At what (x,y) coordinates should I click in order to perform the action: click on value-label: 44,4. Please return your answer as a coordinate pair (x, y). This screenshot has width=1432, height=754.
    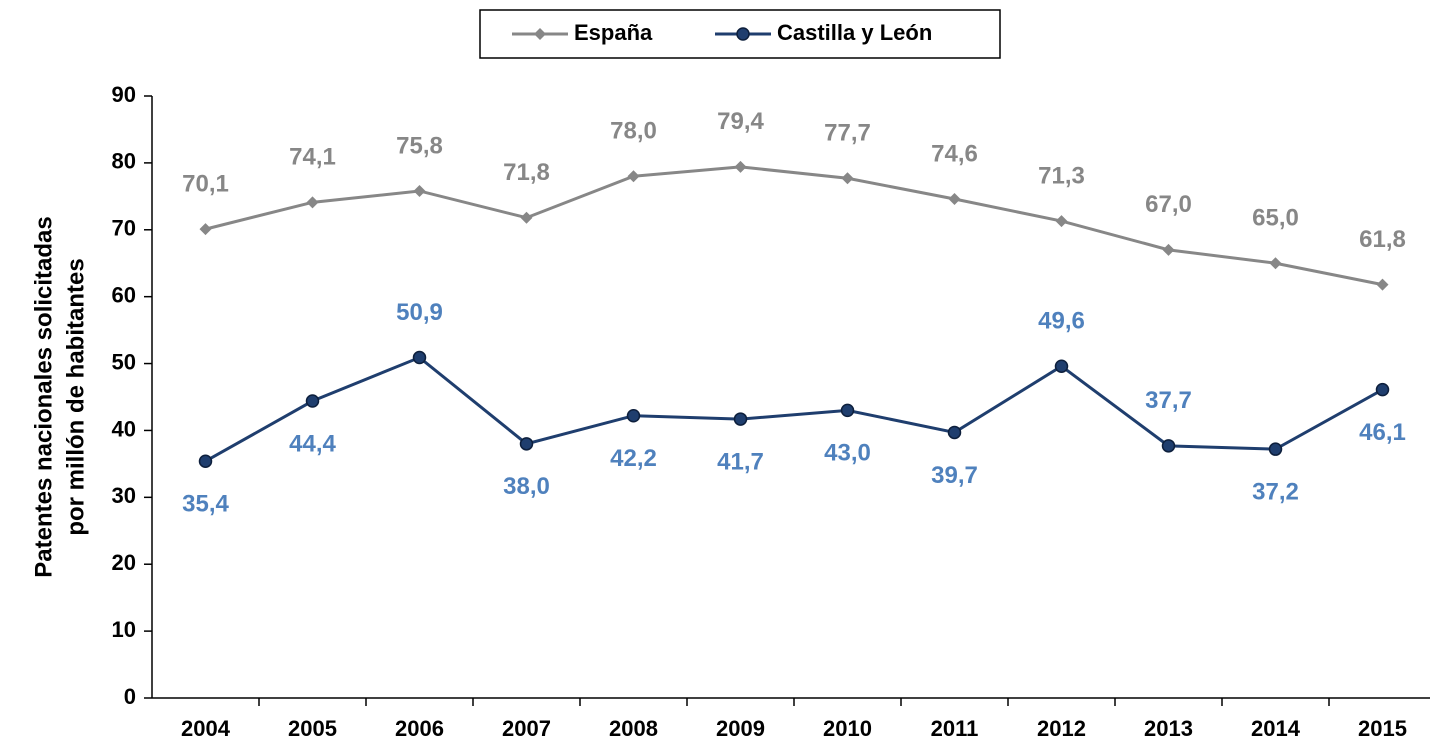
    Looking at the image, I should click on (312, 443).